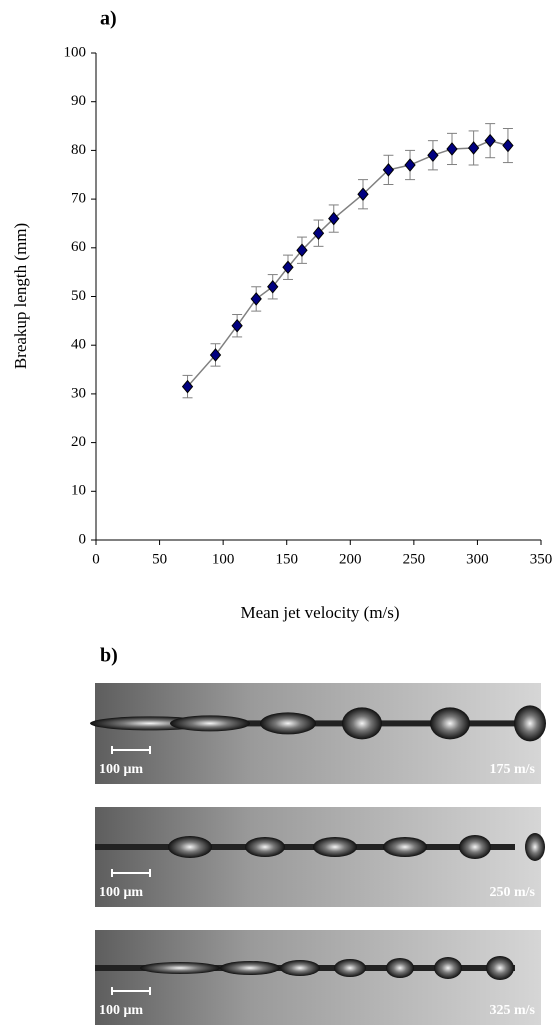 The width and height of the screenshot is (557, 1025). I want to click on x-tick-label: 150, so click(286, 559).